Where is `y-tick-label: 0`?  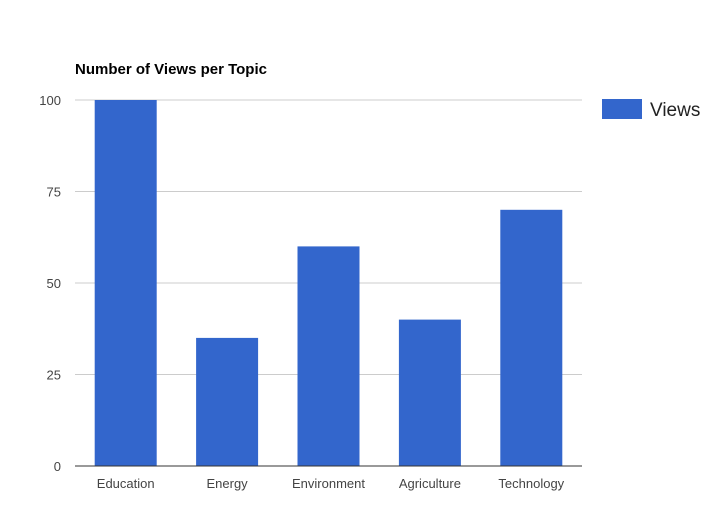
y-tick-label: 0 is located at coordinates (57, 466).